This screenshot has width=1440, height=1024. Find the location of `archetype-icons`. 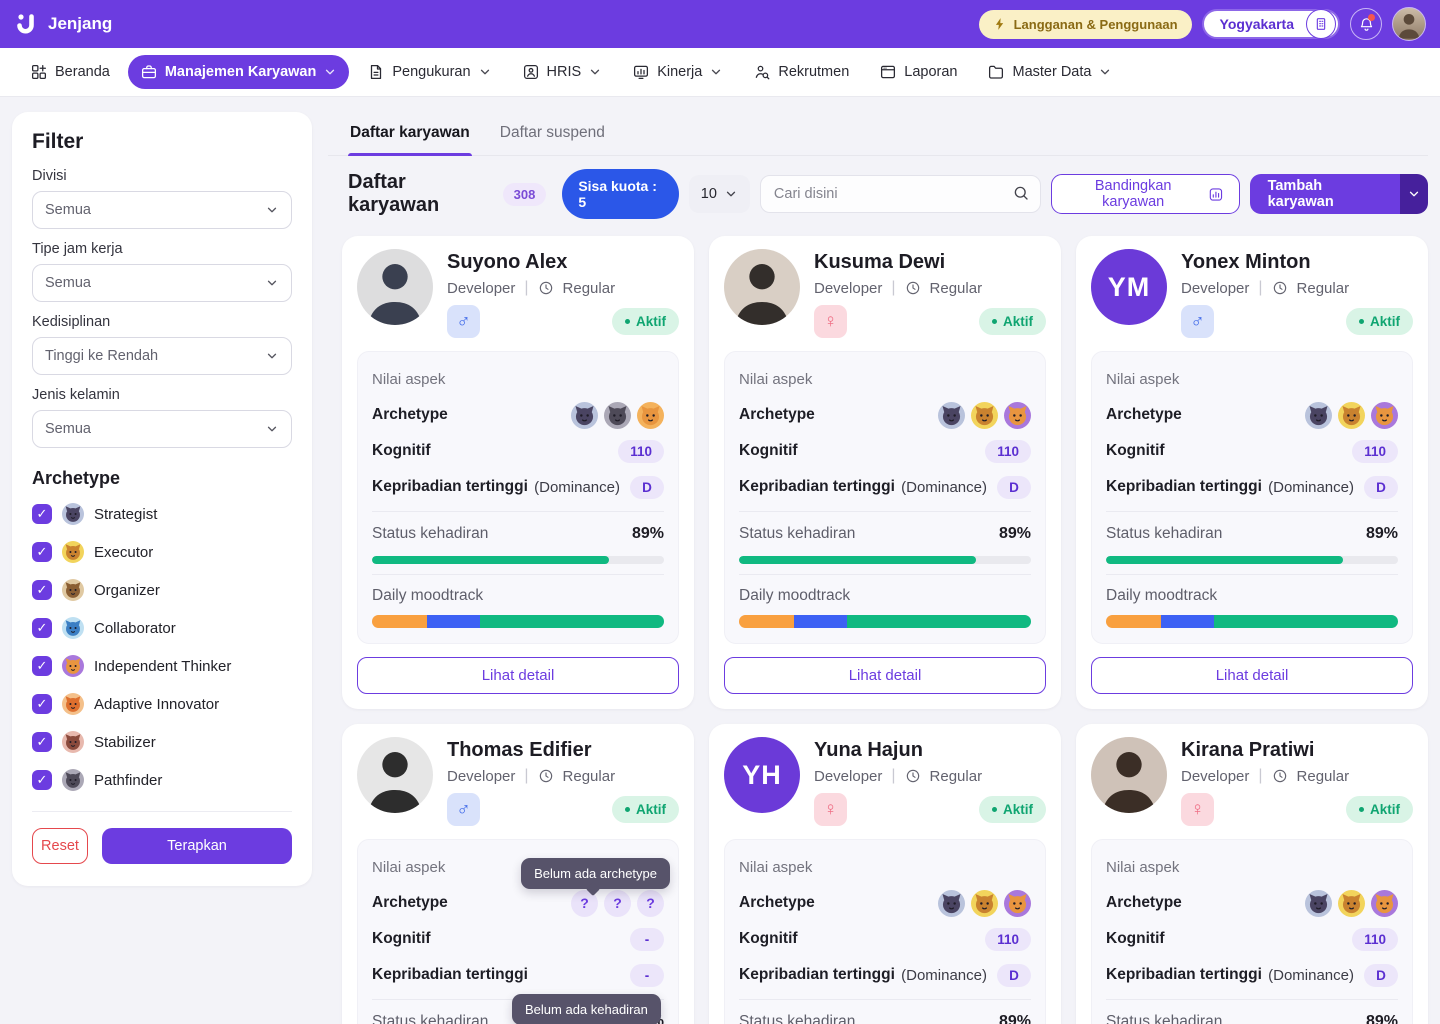

archetype-icons is located at coordinates (984, 415).